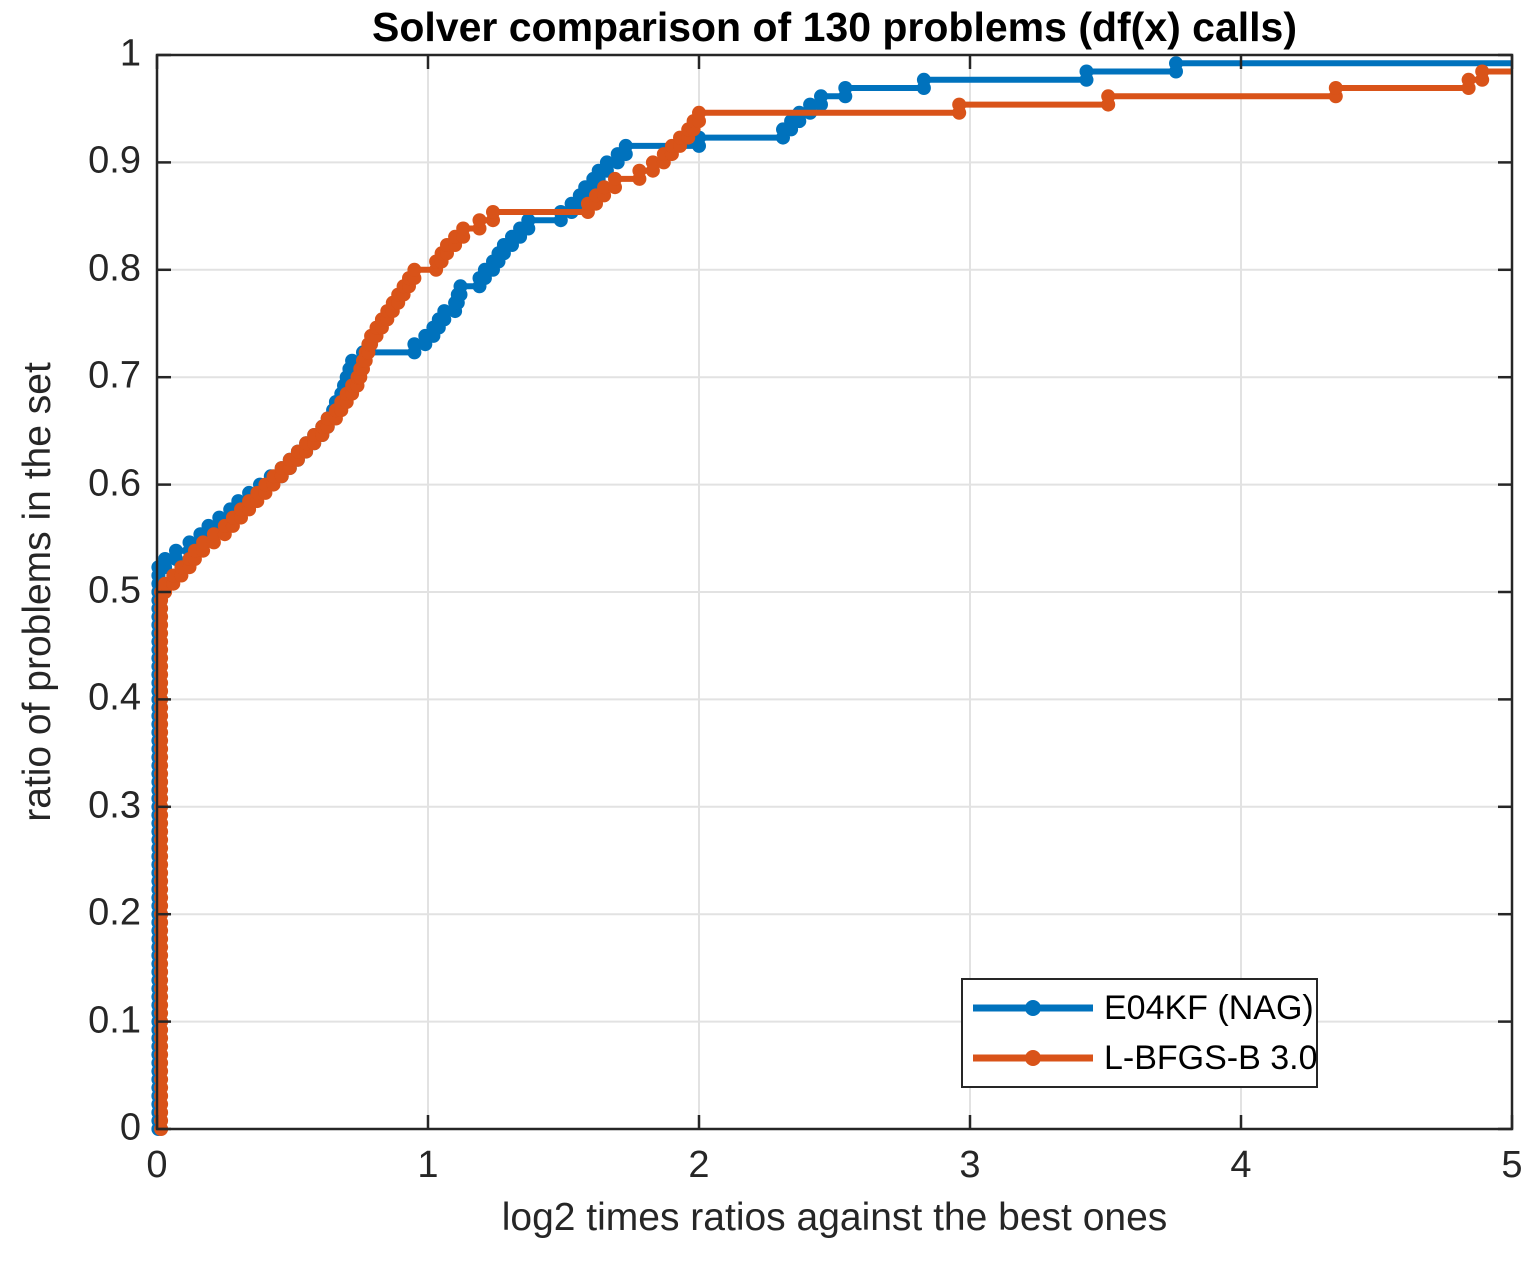 Image resolution: width=1525 pixels, height=1263 pixels. I want to click on y-tick-label: 1, so click(130, 53).